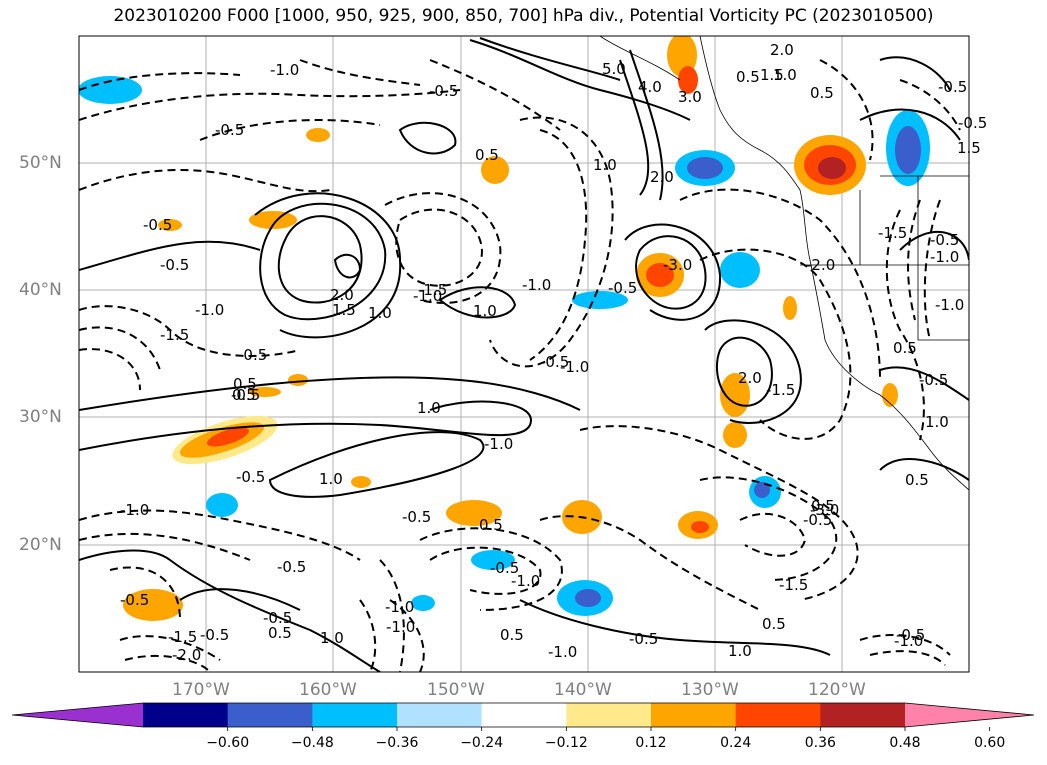  I want to click on colorbar-tick-label: 0.24, so click(736, 743).